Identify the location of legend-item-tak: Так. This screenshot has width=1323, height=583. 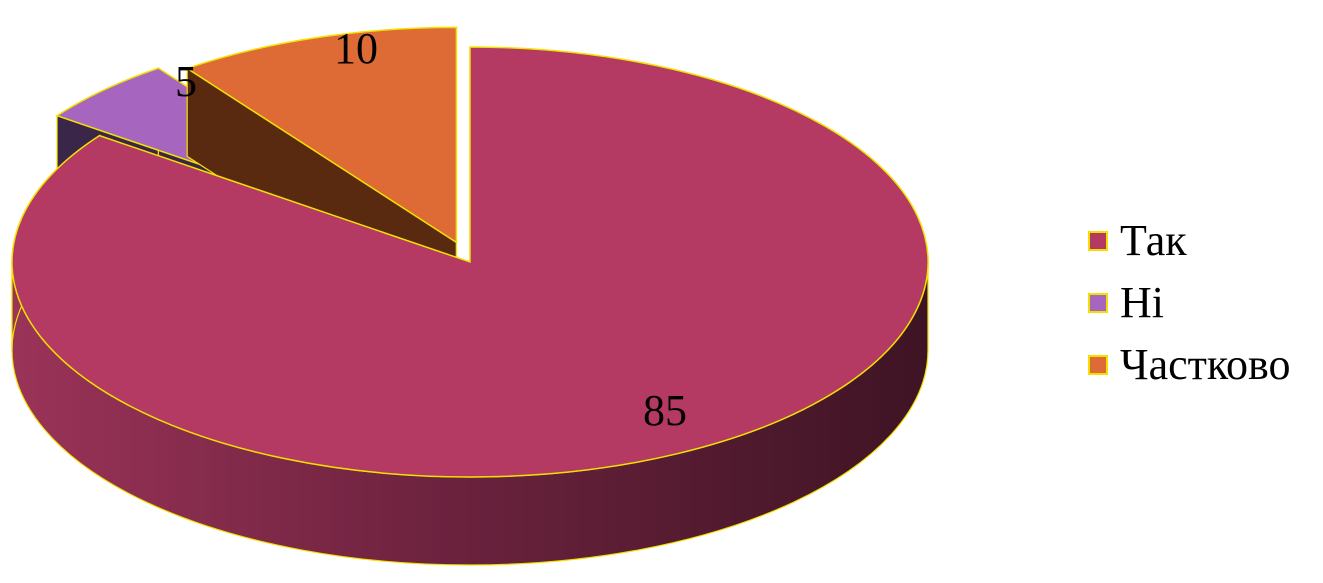
(1203, 241).